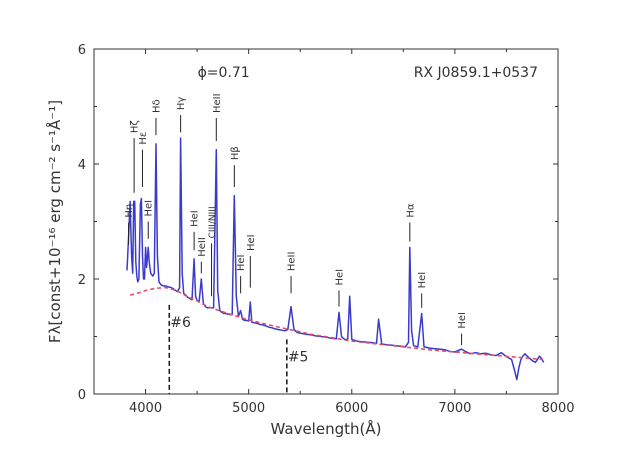 The height and width of the screenshot is (454, 619). What do you see at coordinates (248, 408) in the screenshot?
I see `x-tick-label: 5000` at bounding box center [248, 408].